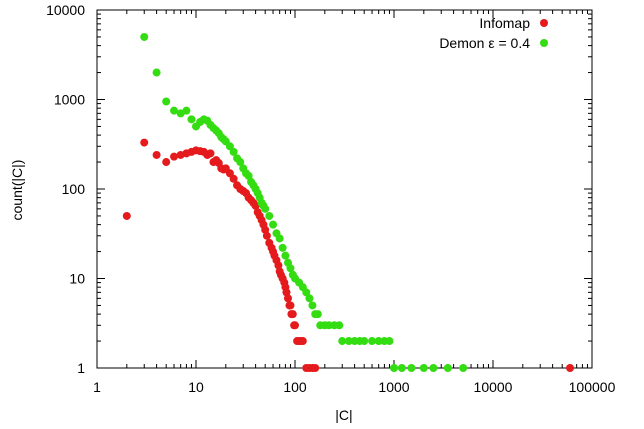  What do you see at coordinates (484, 43) in the screenshot?
I see `legend-label-demon: Demon ε = 0.4` at bounding box center [484, 43].